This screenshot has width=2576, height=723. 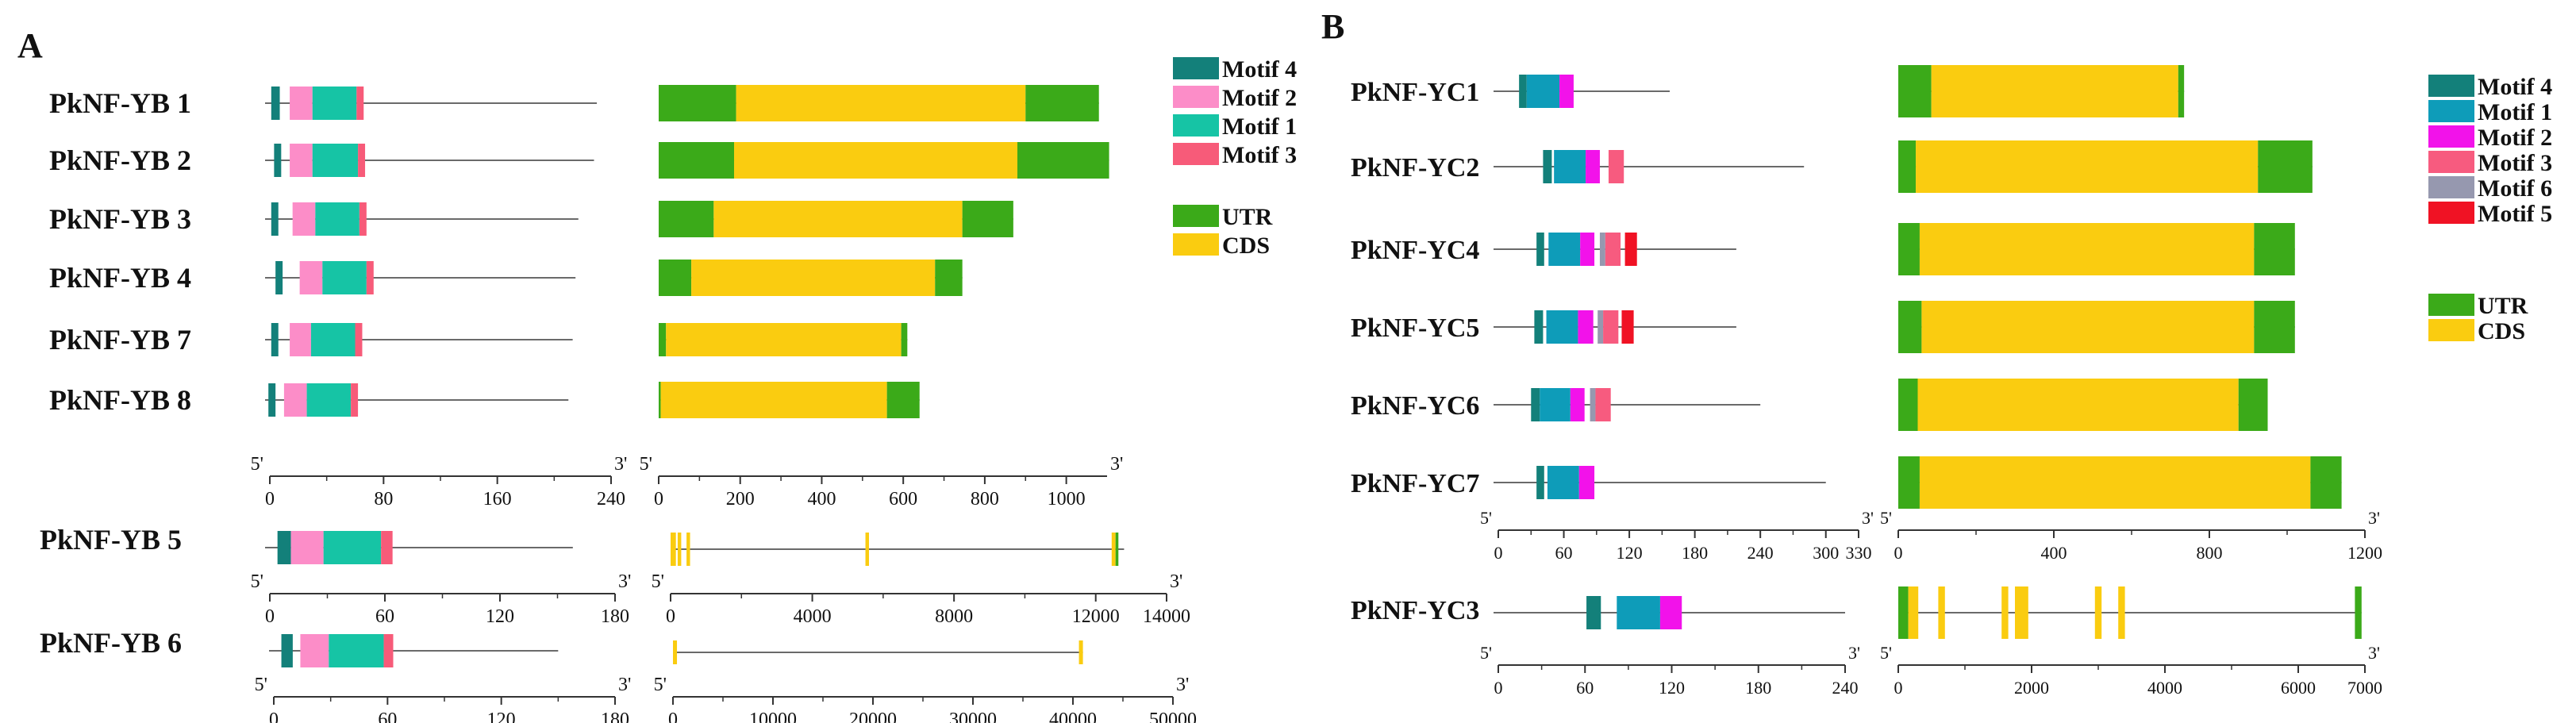 I want to click on axis-tick-label: 4000, so click(x=2164, y=688).